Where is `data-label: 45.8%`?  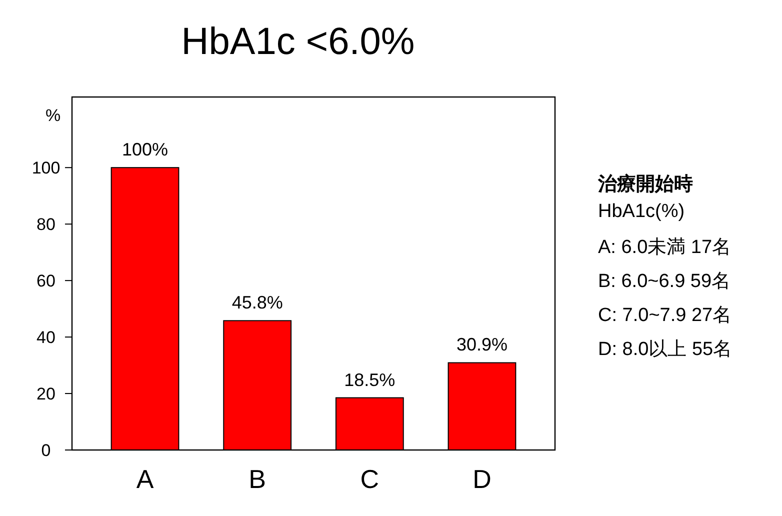 data-label: 45.8% is located at coordinates (257, 302).